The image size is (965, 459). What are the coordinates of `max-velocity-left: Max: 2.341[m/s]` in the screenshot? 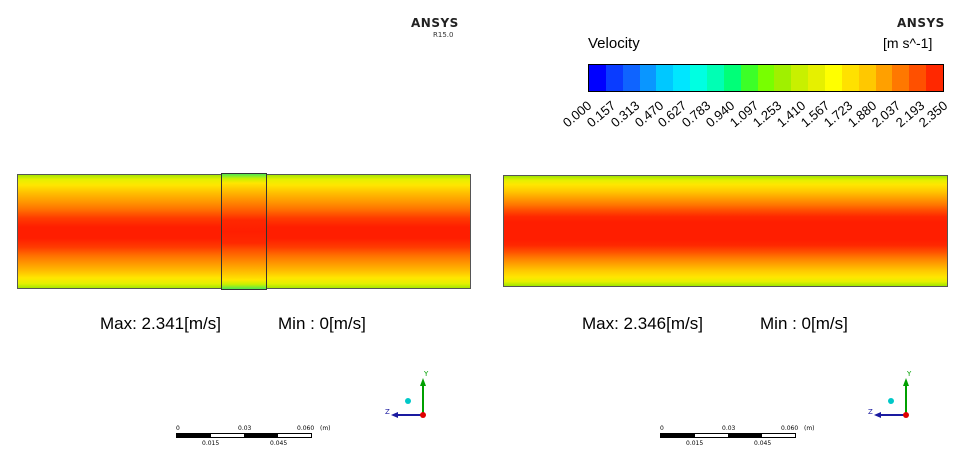 It's located at (160, 323).